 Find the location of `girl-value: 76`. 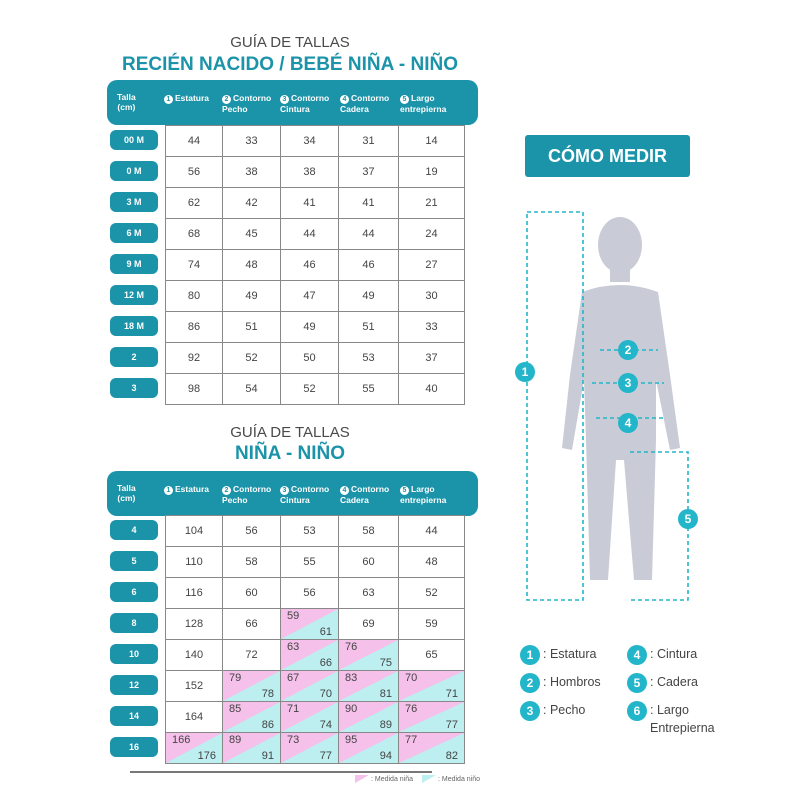

girl-value: 76 is located at coordinates (351, 647).